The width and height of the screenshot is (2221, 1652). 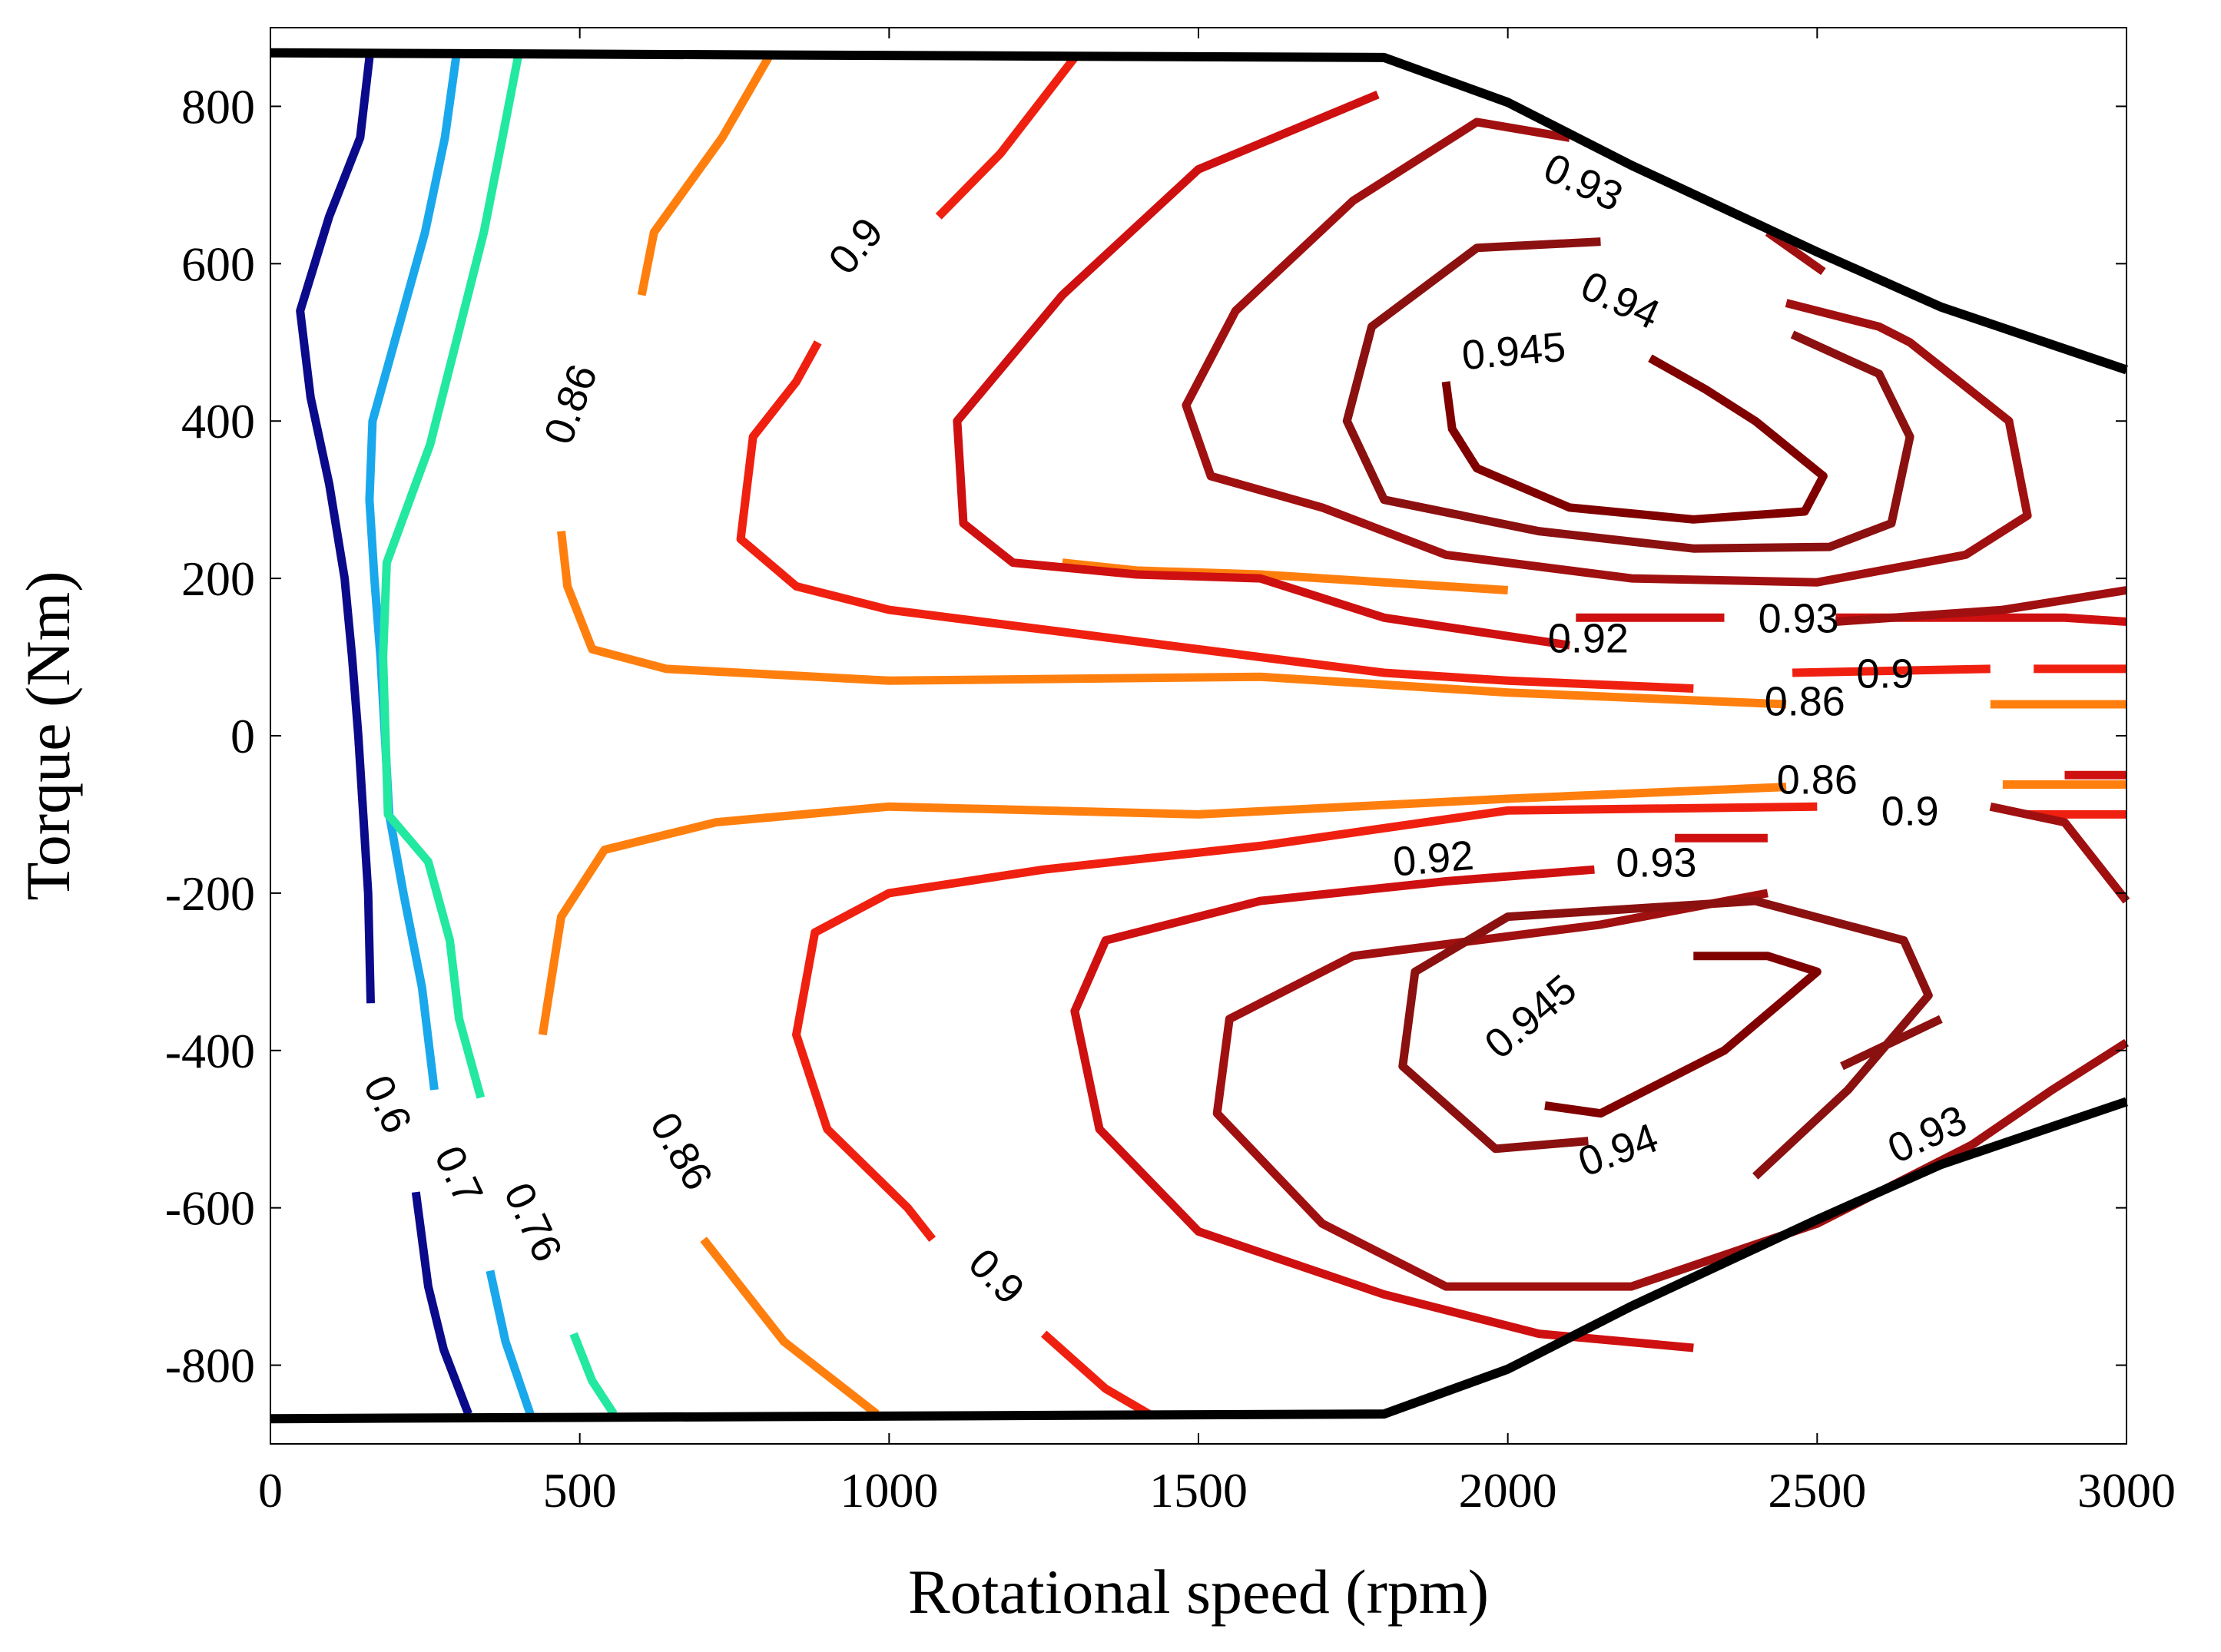 What do you see at coordinates (2059, 853) in the screenshot?
I see `contour-line-0.93-seg-2` at bounding box center [2059, 853].